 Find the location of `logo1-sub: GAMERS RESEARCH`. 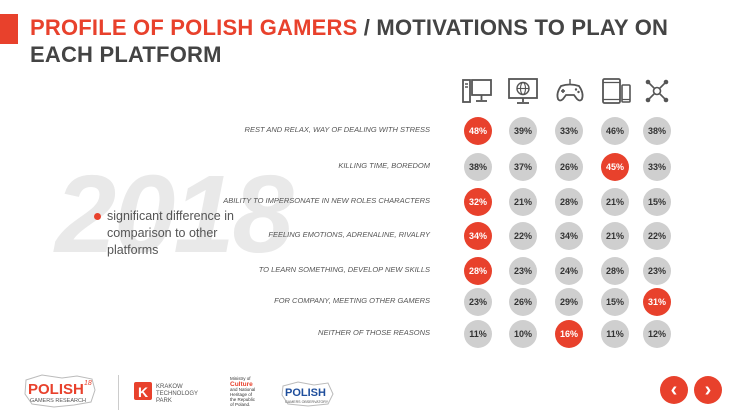

logo1-sub: GAMERS RESEARCH is located at coordinates (58, 401).